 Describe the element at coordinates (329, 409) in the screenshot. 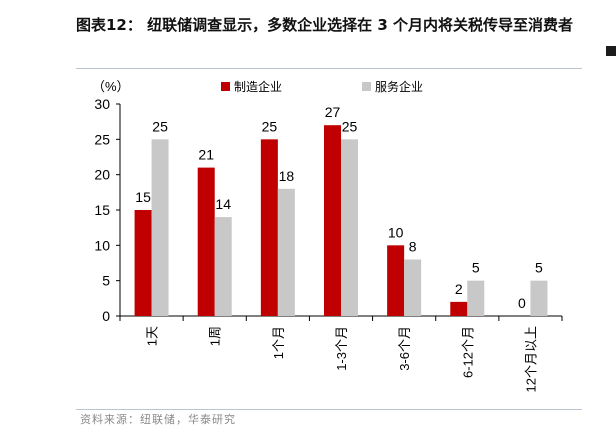

I see `source-divider` at that location.